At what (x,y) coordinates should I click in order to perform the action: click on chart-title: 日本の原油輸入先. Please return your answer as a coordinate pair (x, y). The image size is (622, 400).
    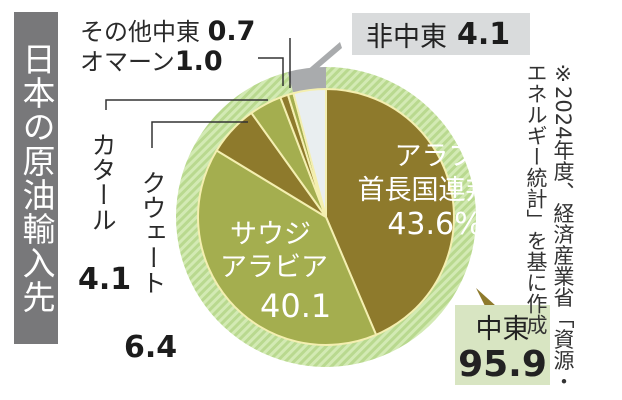
    Looking at the image, I should click on (36, 178).